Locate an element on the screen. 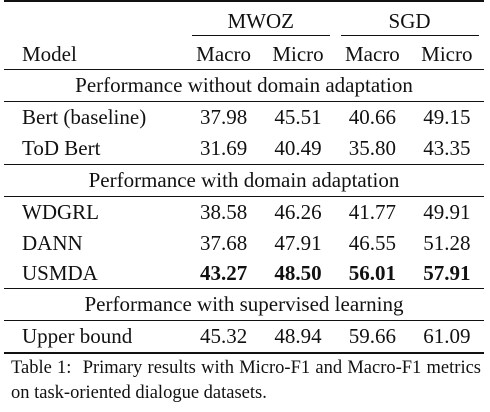 This screenshot has height=412, width=490. section-title: Performance with domain adaptation is located at coordinates (244, 180).